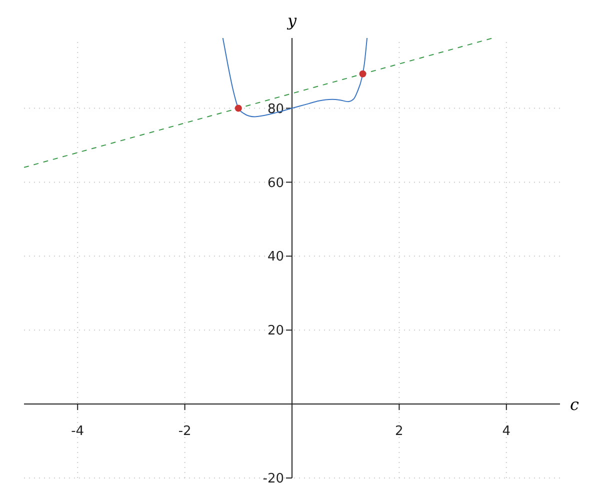 The height and width of the screenshot is (500, 600). I want to click on line-series, so click(295, 78).